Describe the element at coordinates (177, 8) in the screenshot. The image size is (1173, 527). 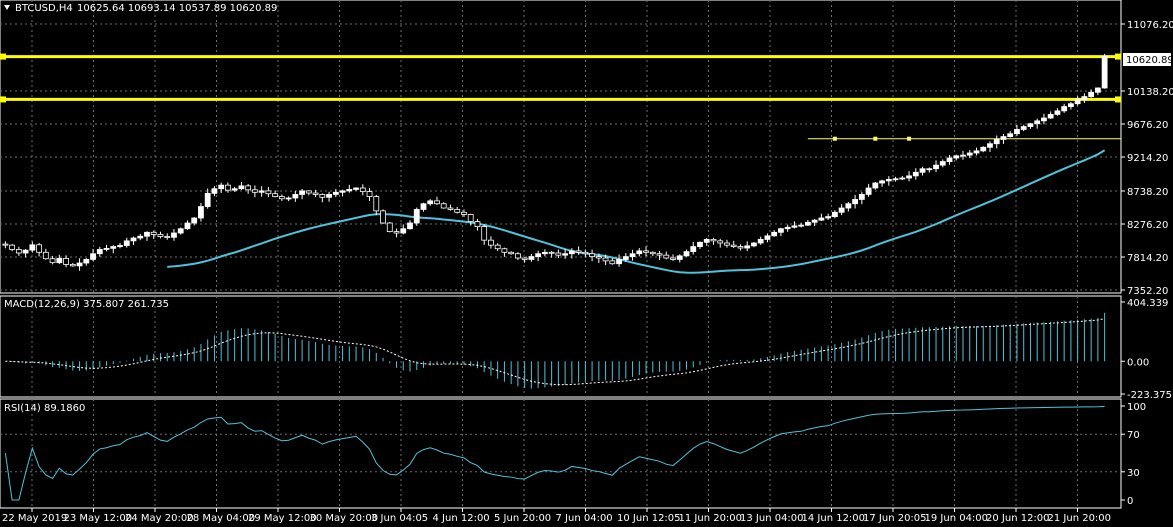
I see `ohlc-values: 10625.64 10693.14 10537.89 10620.89` at that location.